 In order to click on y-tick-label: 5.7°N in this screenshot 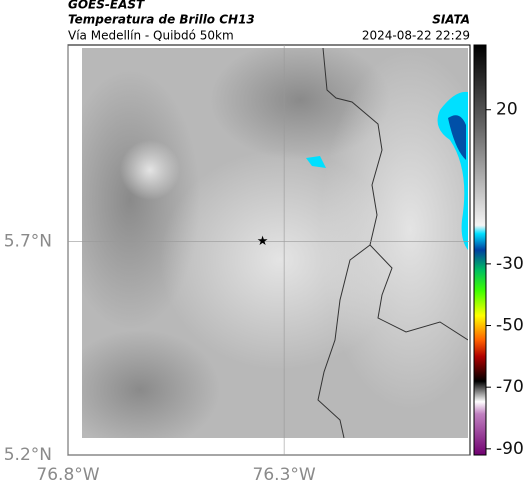, I will do `click(28, 241)`.